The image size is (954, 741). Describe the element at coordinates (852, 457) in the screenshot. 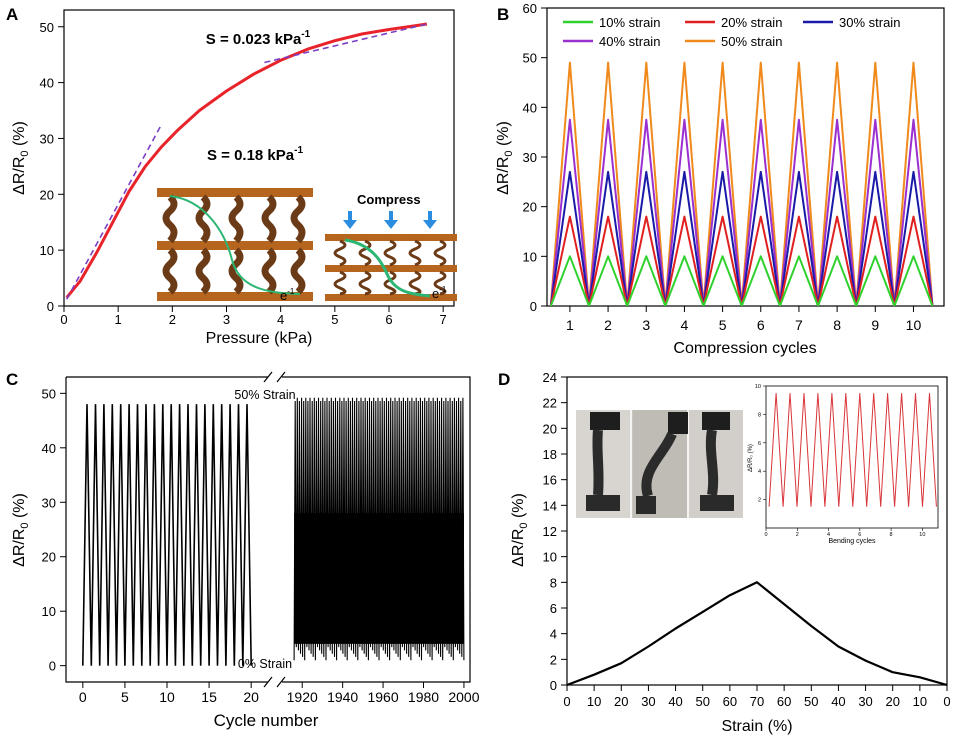

I see `inset-frame-d` at that location.